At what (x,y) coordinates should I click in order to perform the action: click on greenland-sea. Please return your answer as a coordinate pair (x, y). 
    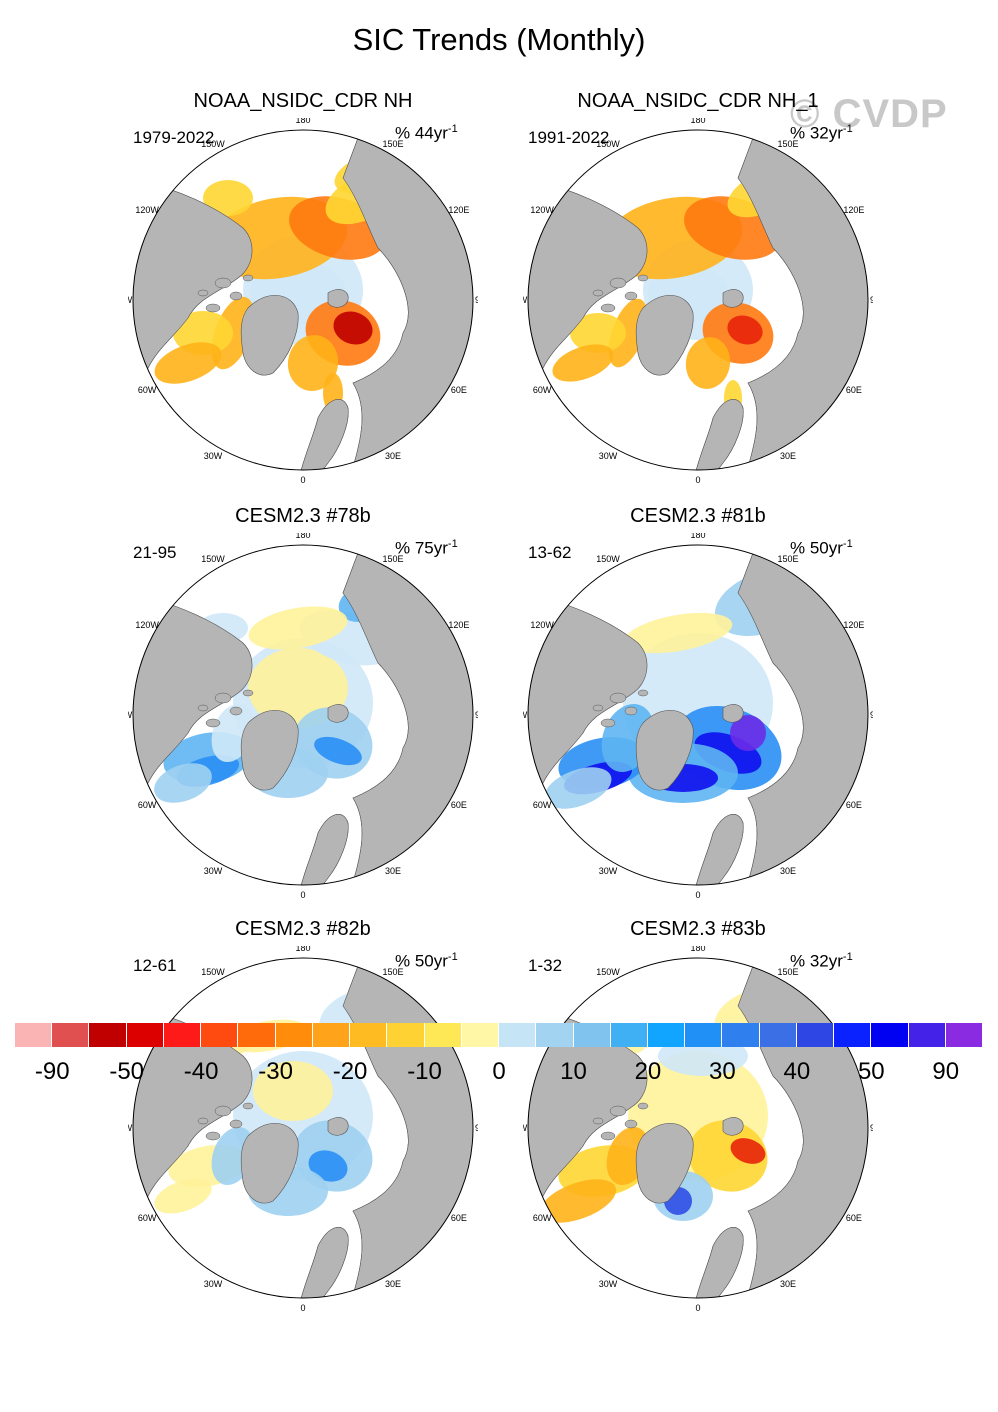
    Looking at the image, I should click on (708, 363).